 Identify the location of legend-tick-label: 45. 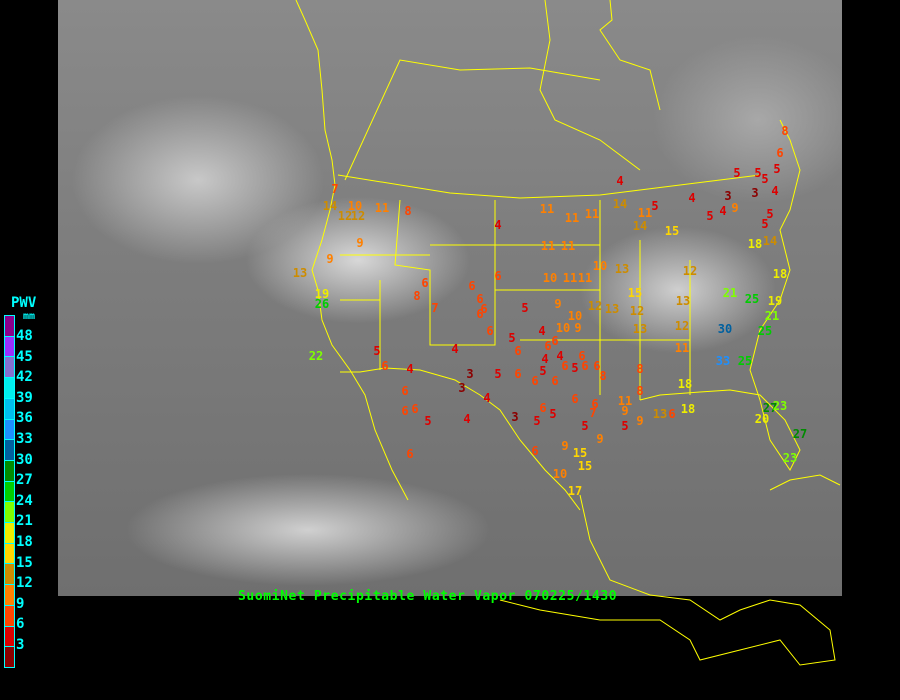
(24, 356).